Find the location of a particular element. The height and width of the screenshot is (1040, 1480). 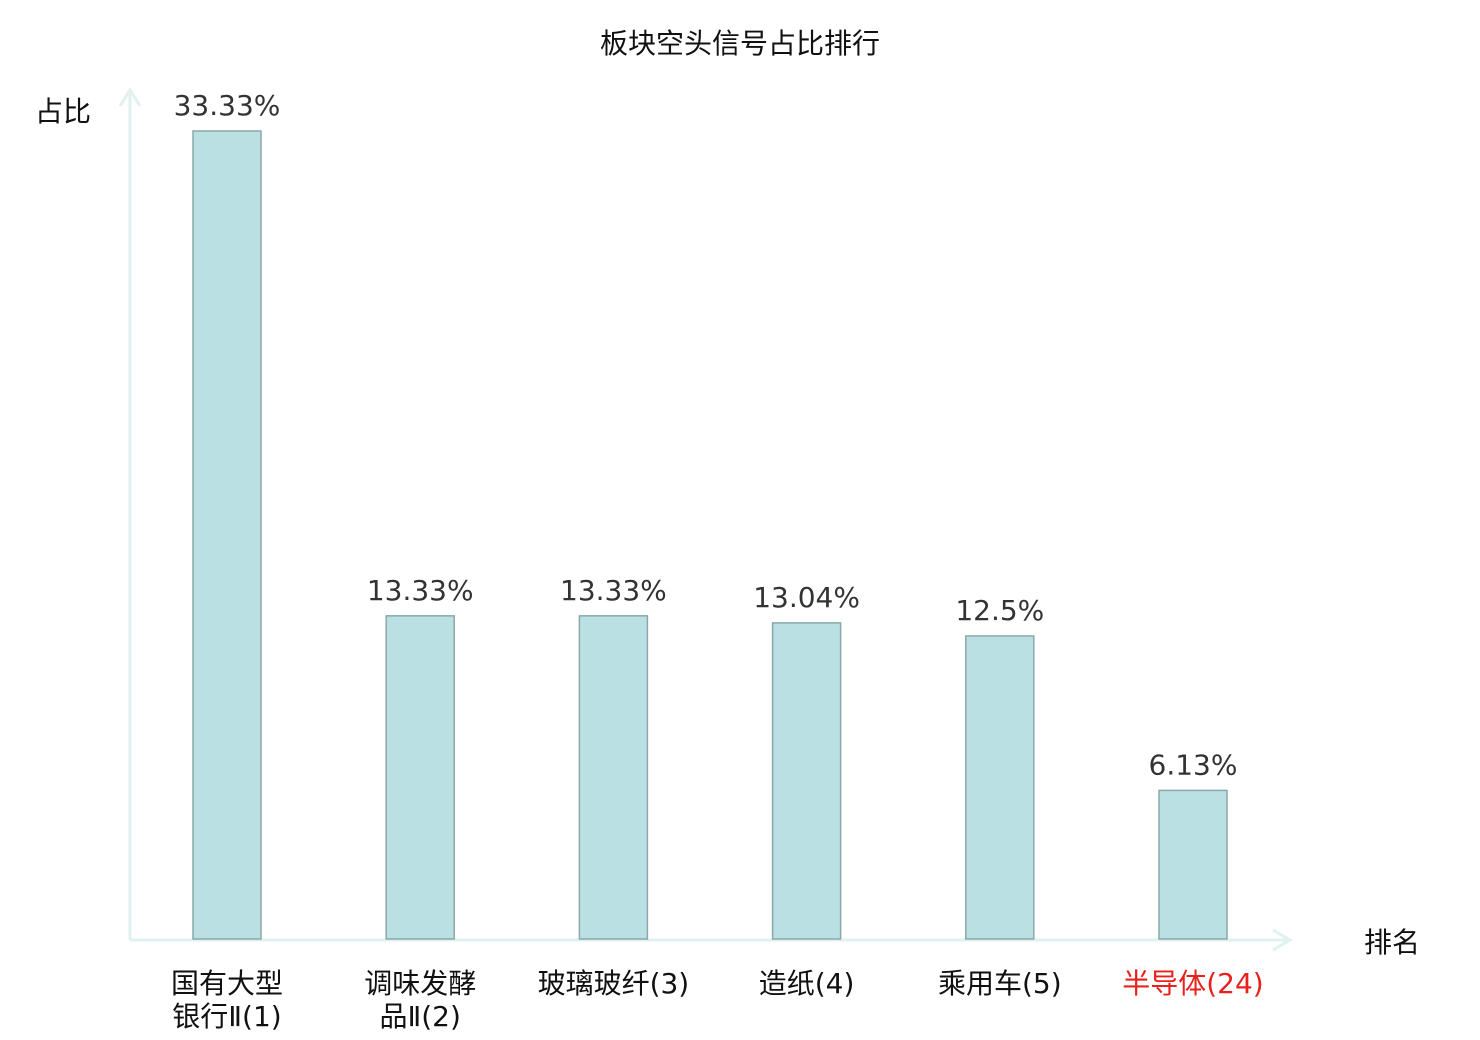

y-axis-label: 占比 is located at coordinates (63, 111).